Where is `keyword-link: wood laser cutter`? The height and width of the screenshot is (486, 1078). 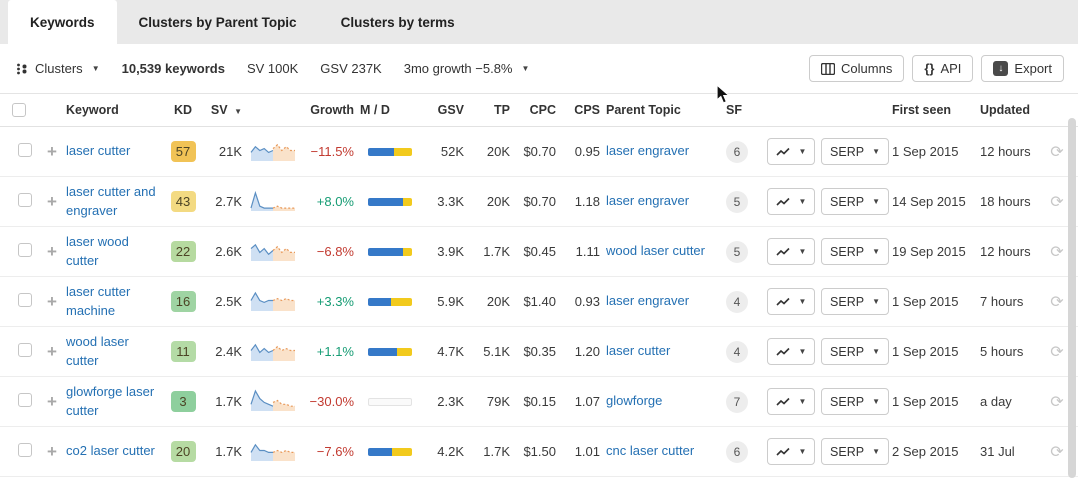
keyword-link: wood laser cutter is located at coordinates (97, 350).